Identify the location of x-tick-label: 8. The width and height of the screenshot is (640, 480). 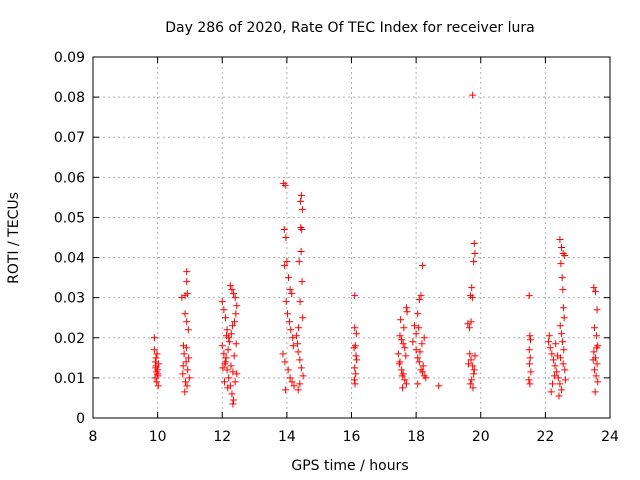
(93, 437).